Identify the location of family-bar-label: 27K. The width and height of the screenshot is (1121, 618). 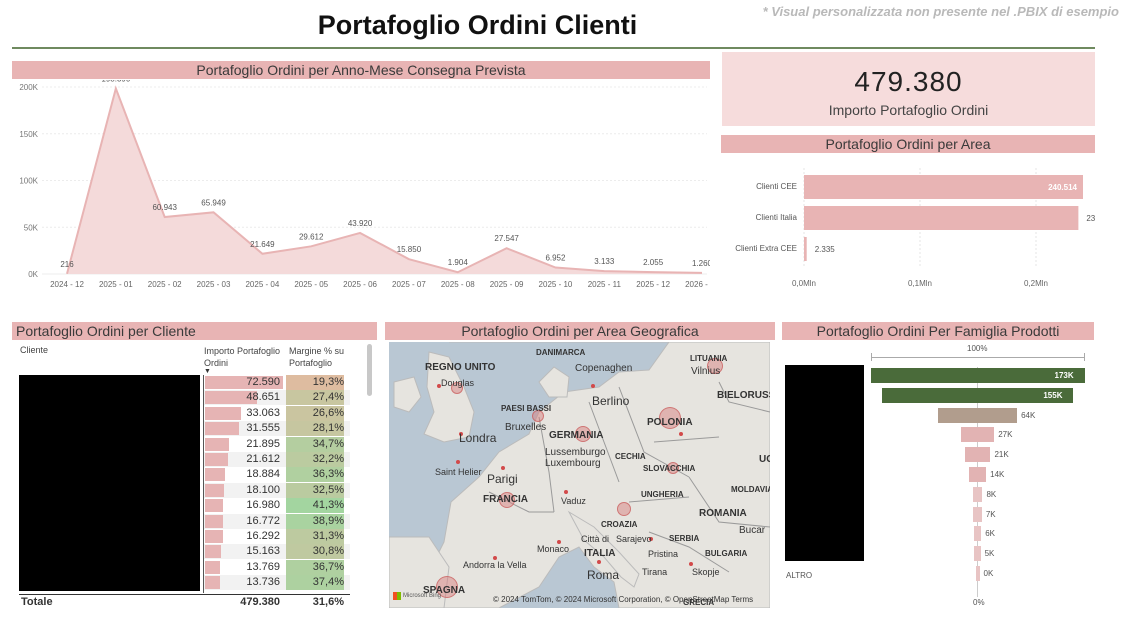
(1005, 435).